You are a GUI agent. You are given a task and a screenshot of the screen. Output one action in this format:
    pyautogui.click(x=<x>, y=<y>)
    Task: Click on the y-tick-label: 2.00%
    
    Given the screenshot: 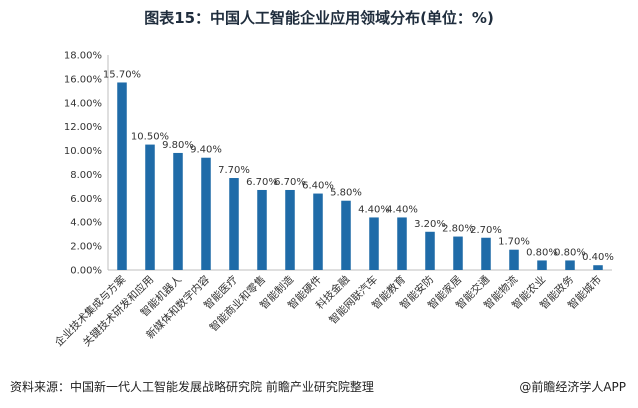 What is the action you would take?
    pyautogui.click(x=86, y=247)
    